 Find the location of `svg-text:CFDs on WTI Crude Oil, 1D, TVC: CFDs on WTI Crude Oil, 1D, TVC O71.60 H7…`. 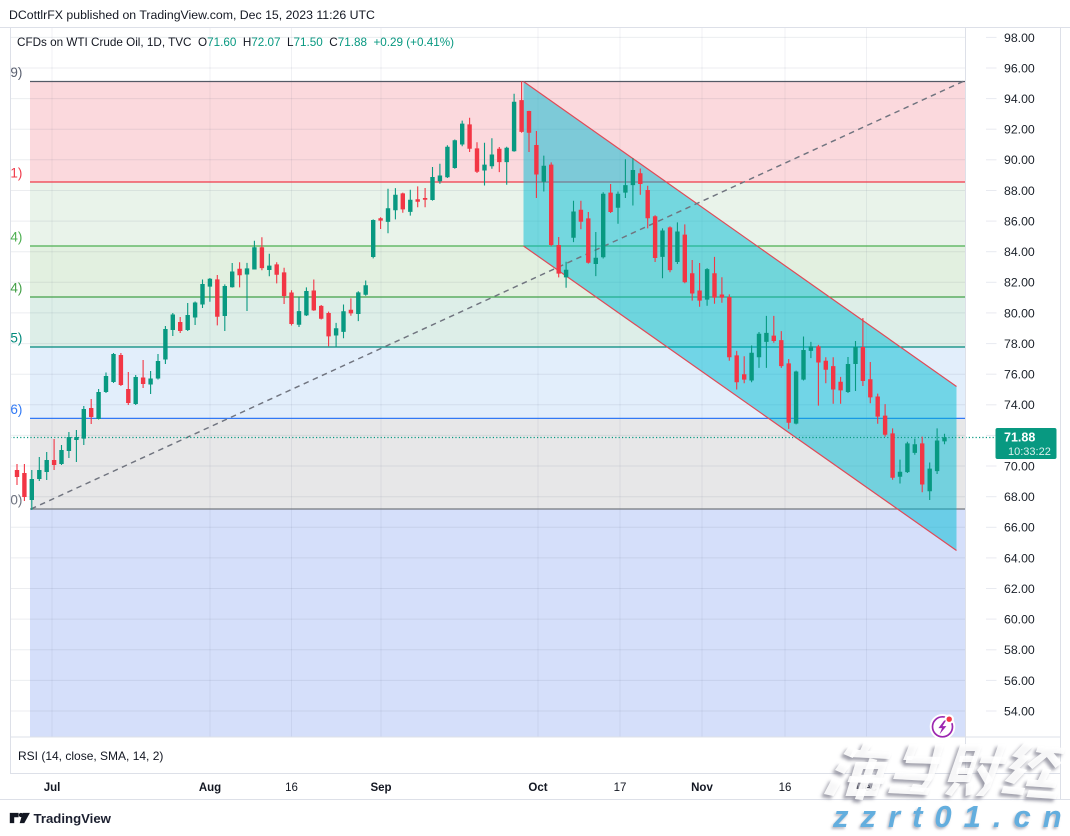

svg-text:CFDs on WTI Crude Oil, 1D, TVC: CFDs on WTI Crude Oil, 1D, TVC O71.60 H7… is located at coordinates (235, 42).